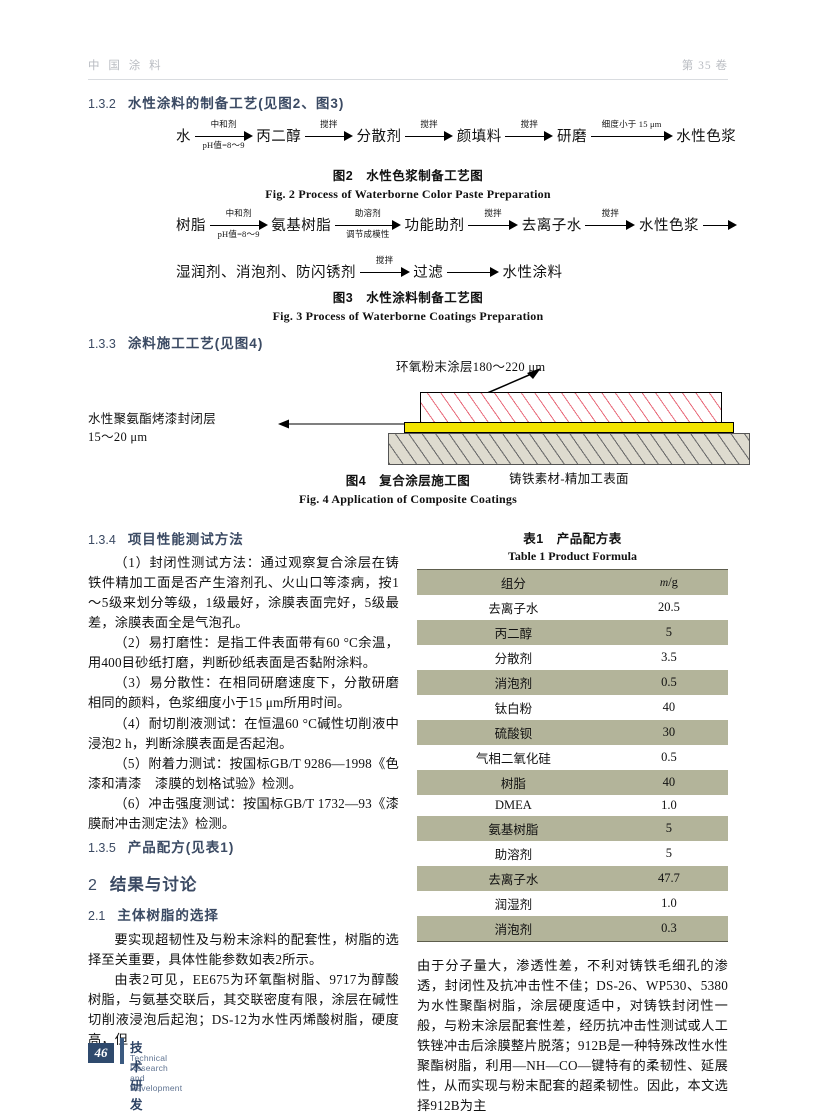 The width and height of the screenshot is (816, 1117). What do you see at coordinates (408, 481) in the screenshot?
I see `caption-cn: 图4 复合涂层施工图` at bounding box center [408, 481].